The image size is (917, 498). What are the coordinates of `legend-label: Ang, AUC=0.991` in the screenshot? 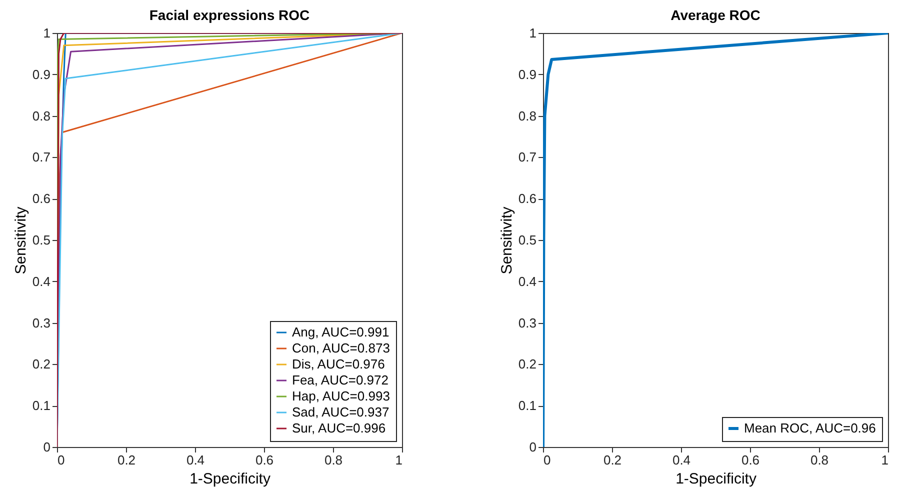 It's located at (341, 332).